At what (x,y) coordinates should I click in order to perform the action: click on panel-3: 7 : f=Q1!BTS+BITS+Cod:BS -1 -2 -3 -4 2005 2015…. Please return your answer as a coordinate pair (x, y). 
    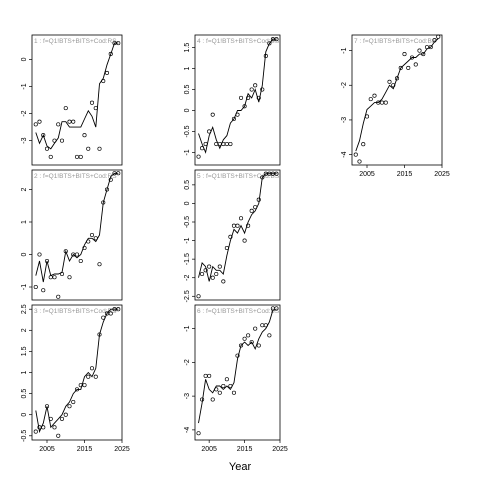
    Looking at the image, I should click on (395, 106).